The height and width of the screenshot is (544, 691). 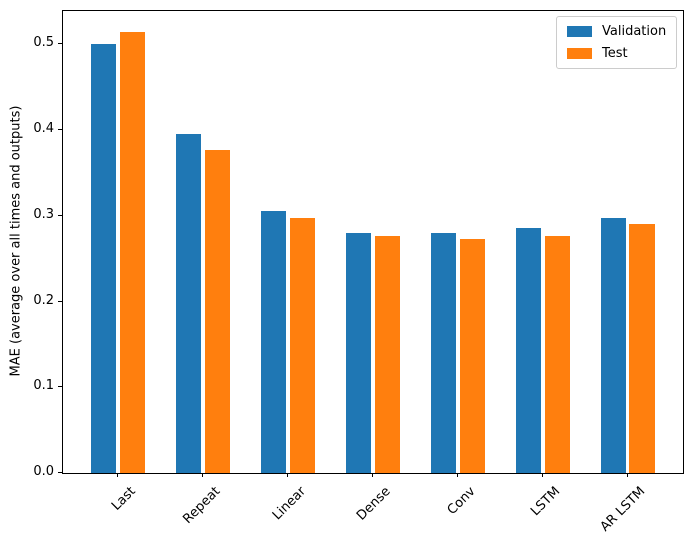 I want to click on y-tick-label: 0.1, so click(x=43, y=386).